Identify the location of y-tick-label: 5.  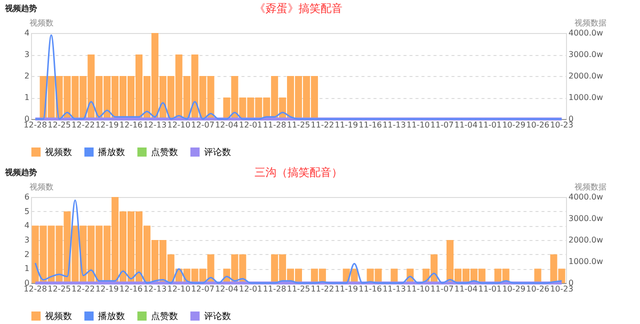
(27, 211).